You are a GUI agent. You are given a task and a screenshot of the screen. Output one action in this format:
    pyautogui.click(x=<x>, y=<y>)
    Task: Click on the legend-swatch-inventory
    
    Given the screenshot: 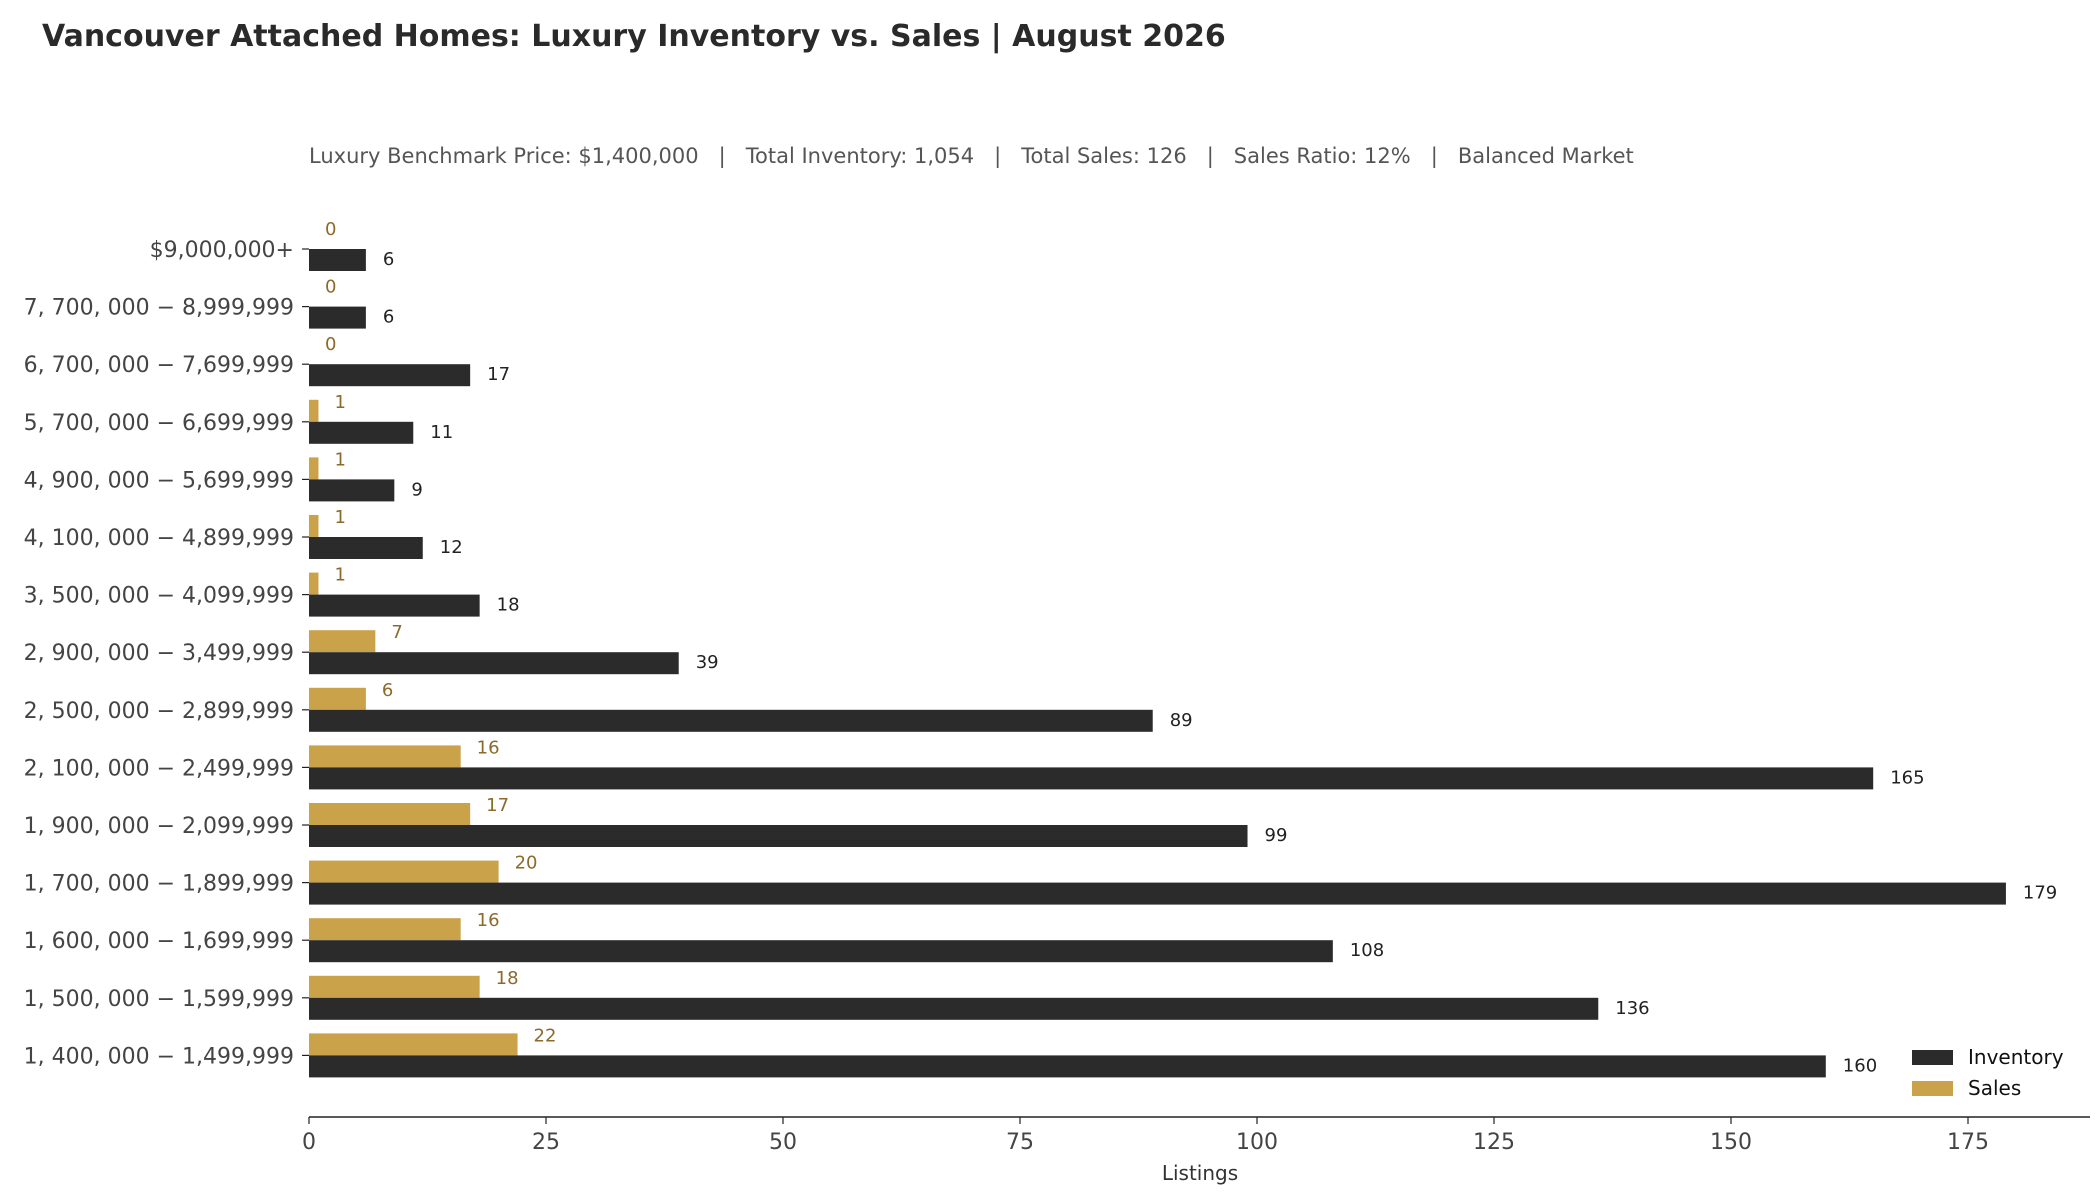 What is the action you would take?
    pyautogui.click(x=1932, y=1057)
    